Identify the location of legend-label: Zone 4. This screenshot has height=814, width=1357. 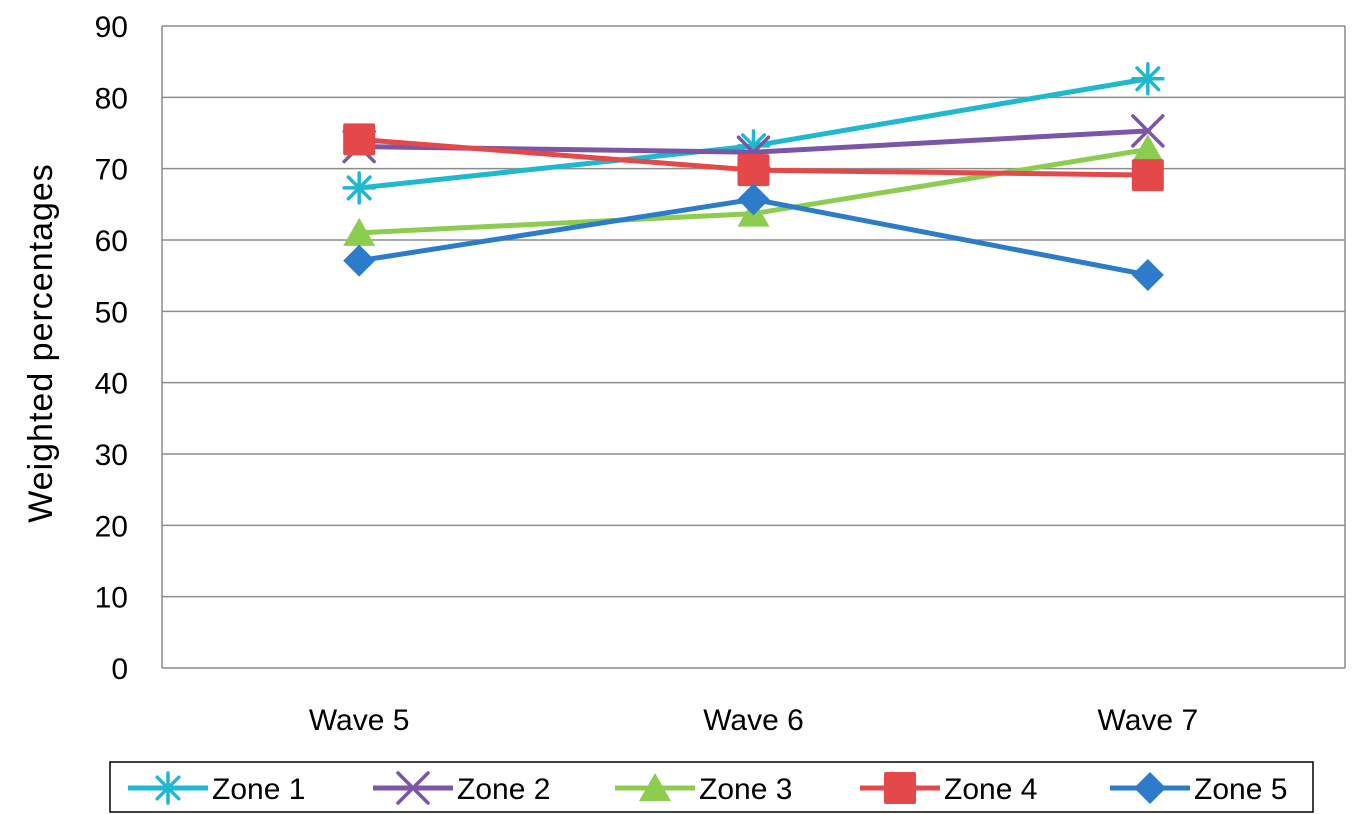
(990, 789).